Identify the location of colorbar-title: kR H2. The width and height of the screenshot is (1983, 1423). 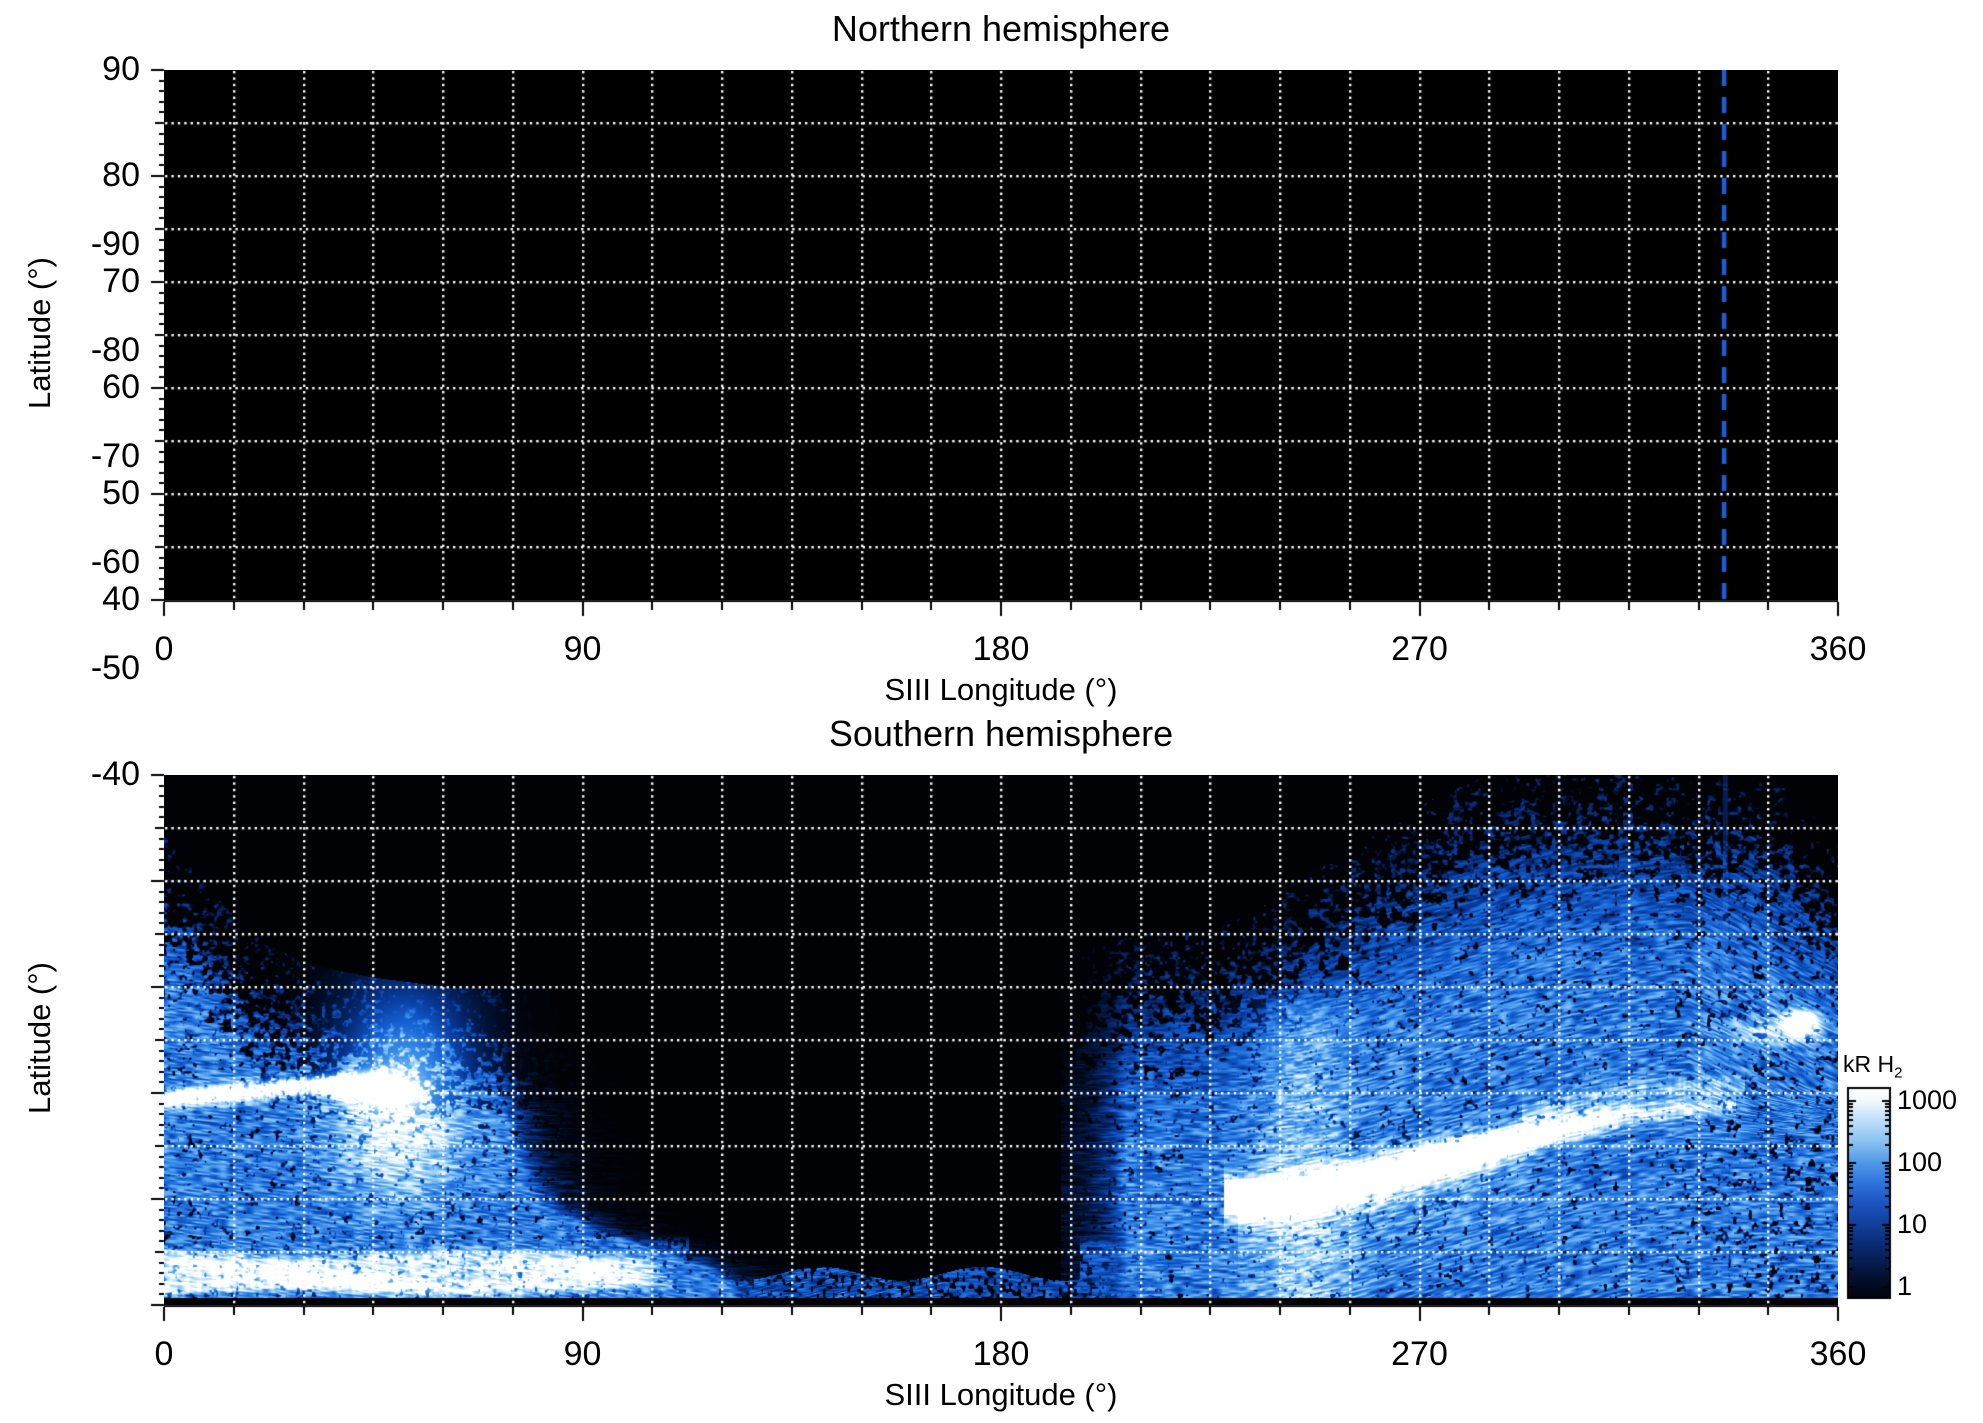
(1872, 1066).